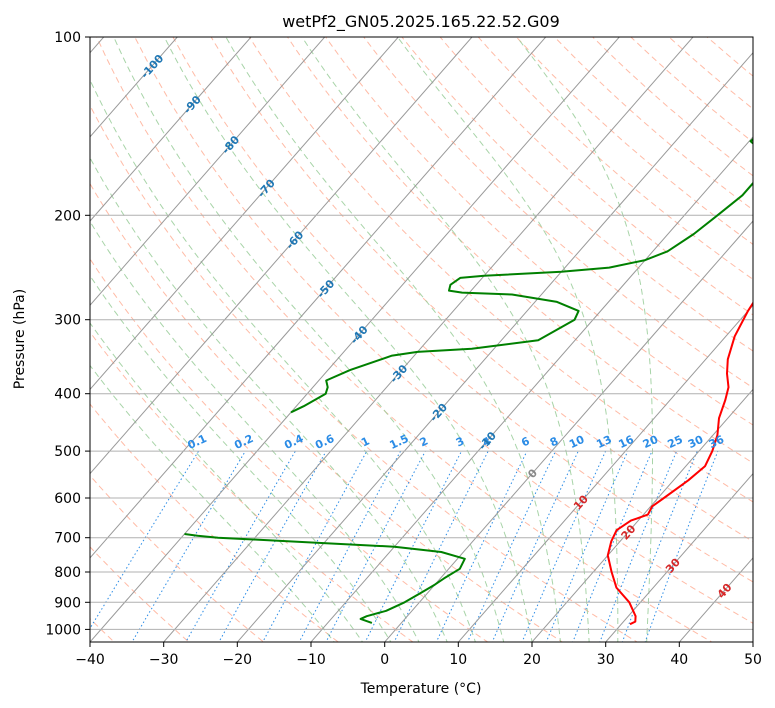  Describe the element at coordinates (20, 339) in the screenshot. I see `y-axis-label: Pressure (hPa)` at that location.